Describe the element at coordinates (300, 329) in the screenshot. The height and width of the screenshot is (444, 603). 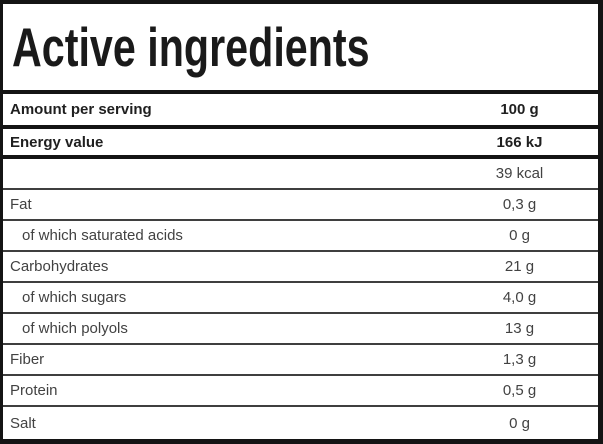
I see `table-row-polyols: of which polyols 13 g` at that location.